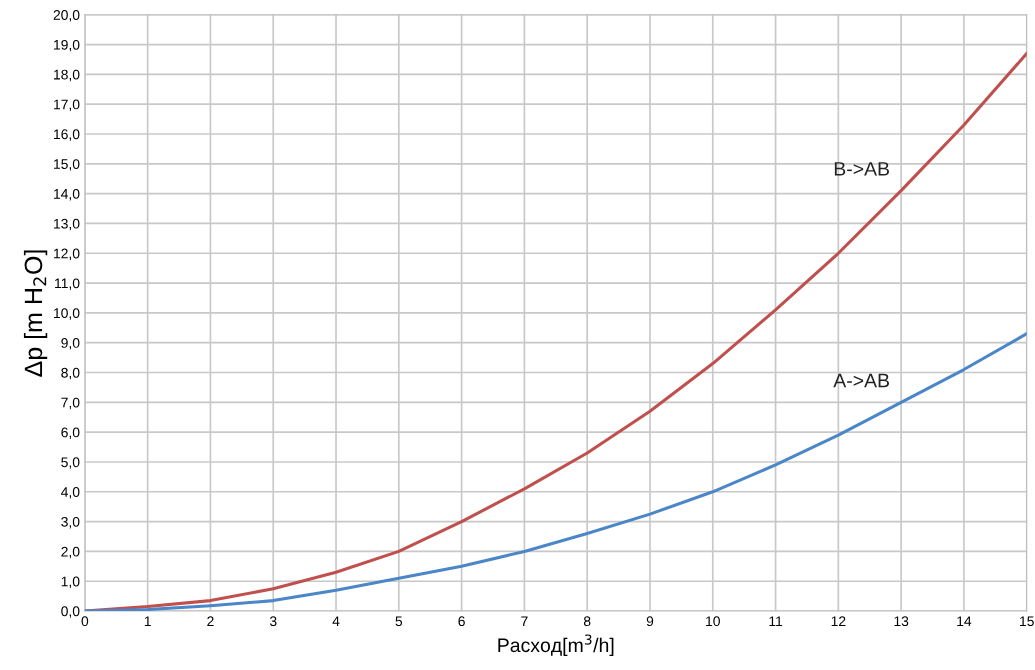  I want to click on y-tick-label: 17,0, so click(67, 105).